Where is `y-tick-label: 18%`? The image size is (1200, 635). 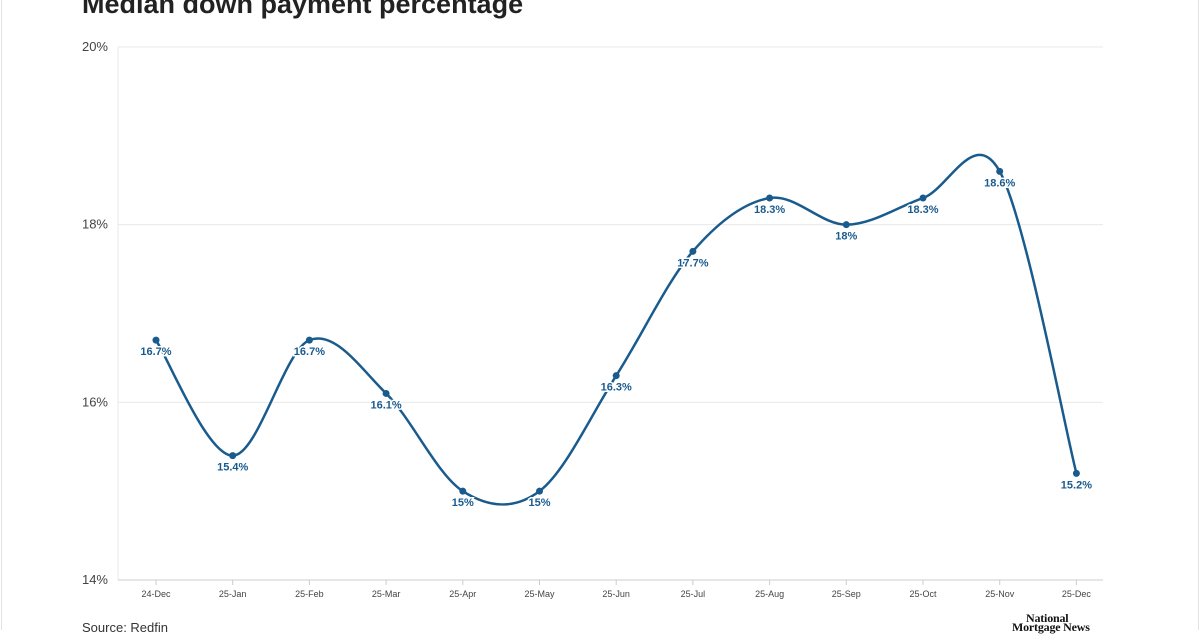
y-tick-label: 18% is located at coordinates (95, 224).